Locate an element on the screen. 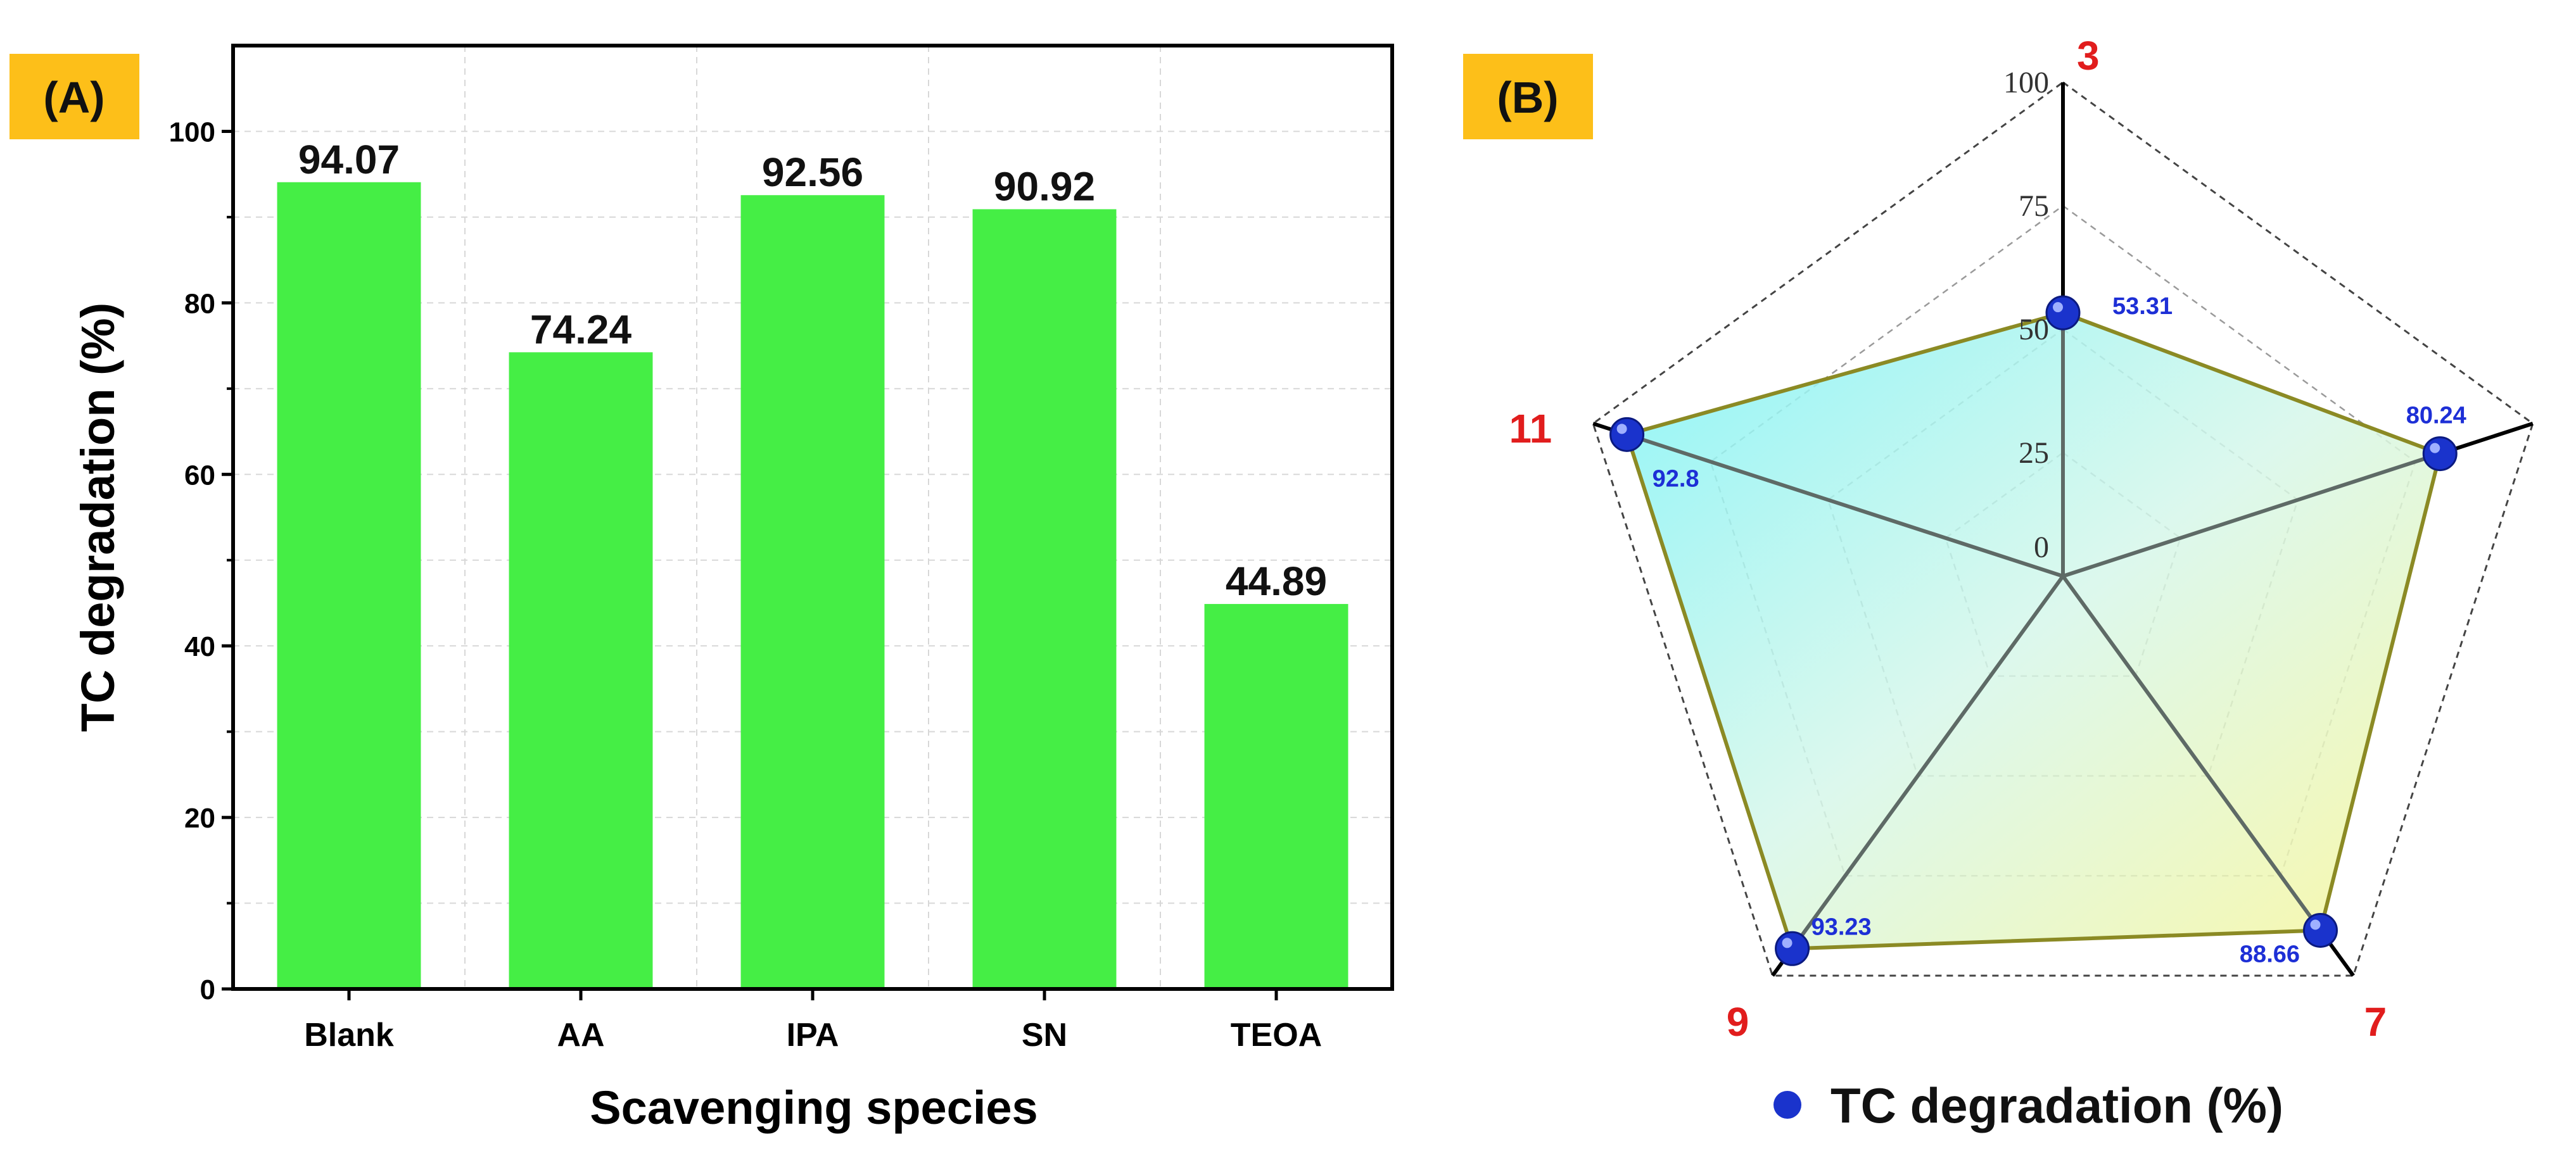  data-label: 90.92 is located at coordinates (1044, 186).